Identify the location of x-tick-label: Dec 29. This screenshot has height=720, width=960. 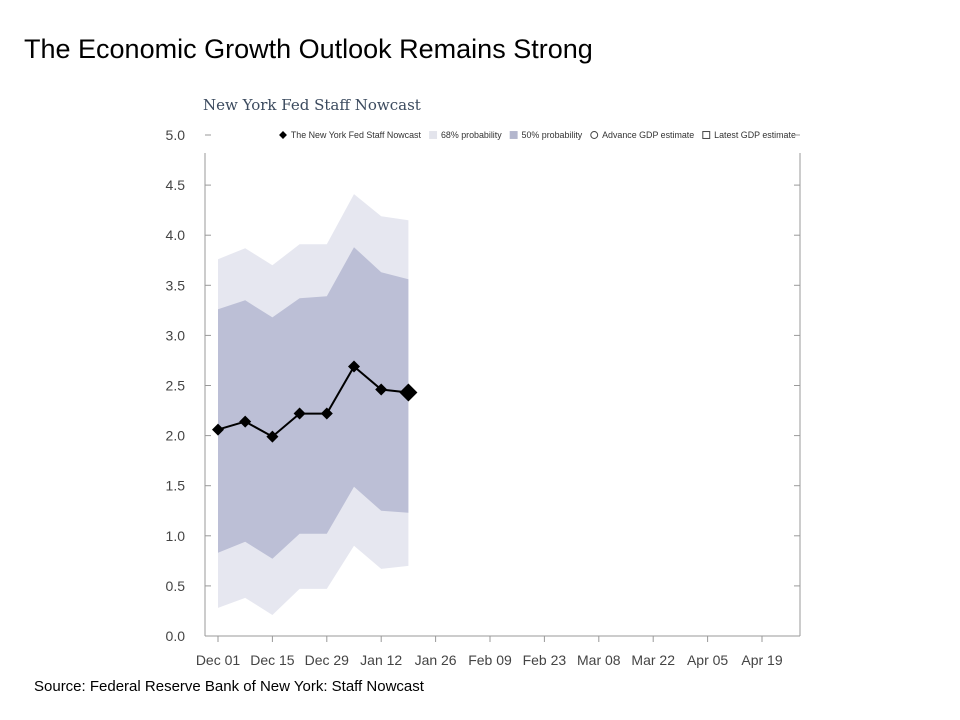
(327, 660).